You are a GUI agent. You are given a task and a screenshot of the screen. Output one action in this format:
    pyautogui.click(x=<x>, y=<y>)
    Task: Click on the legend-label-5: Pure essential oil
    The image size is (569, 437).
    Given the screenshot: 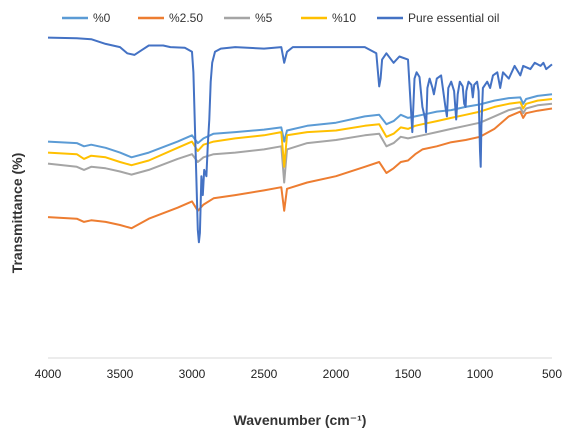 What is the action you would take?
    pyautogui.click(x=453, y=18)
    